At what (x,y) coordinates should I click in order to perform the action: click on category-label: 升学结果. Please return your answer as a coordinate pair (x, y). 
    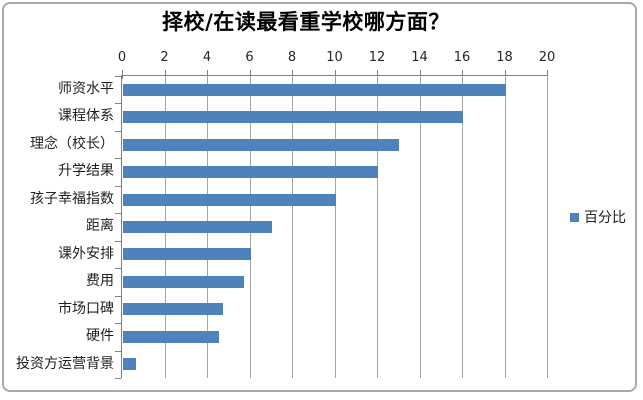
    Looking at the image, I should click on (86, 171).